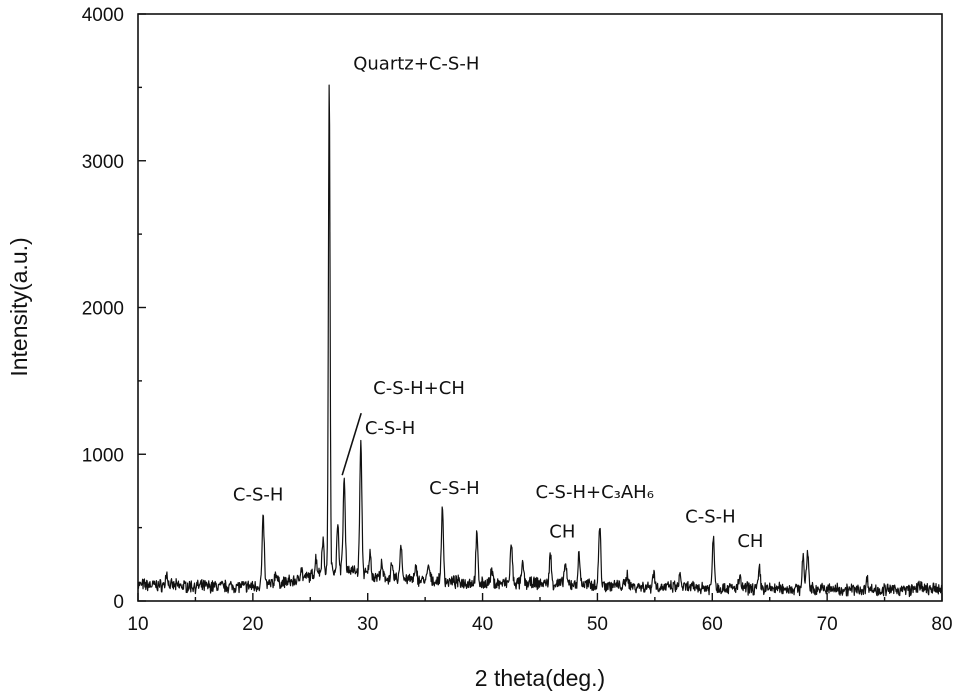 The image size is (958, 696). What do you see at coordinates (482, 624) in the screenshot?
I see `x-tick-label: 40` at bounding box center [482, 624].